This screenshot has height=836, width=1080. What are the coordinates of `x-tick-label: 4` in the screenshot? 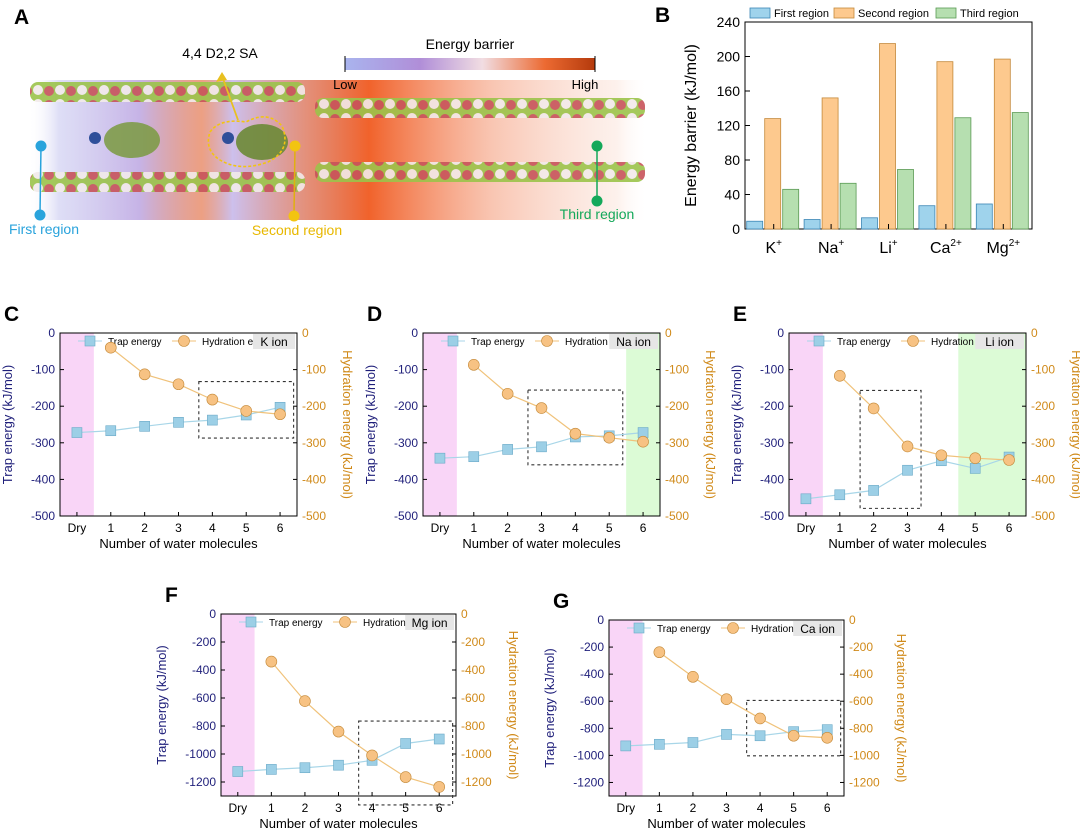 It's located at (760, 808).